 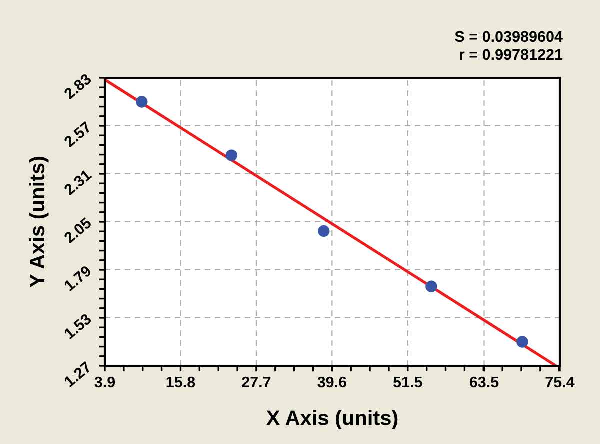 I want to click on x-tick-label: 15.8, so click(x=181, y=382).